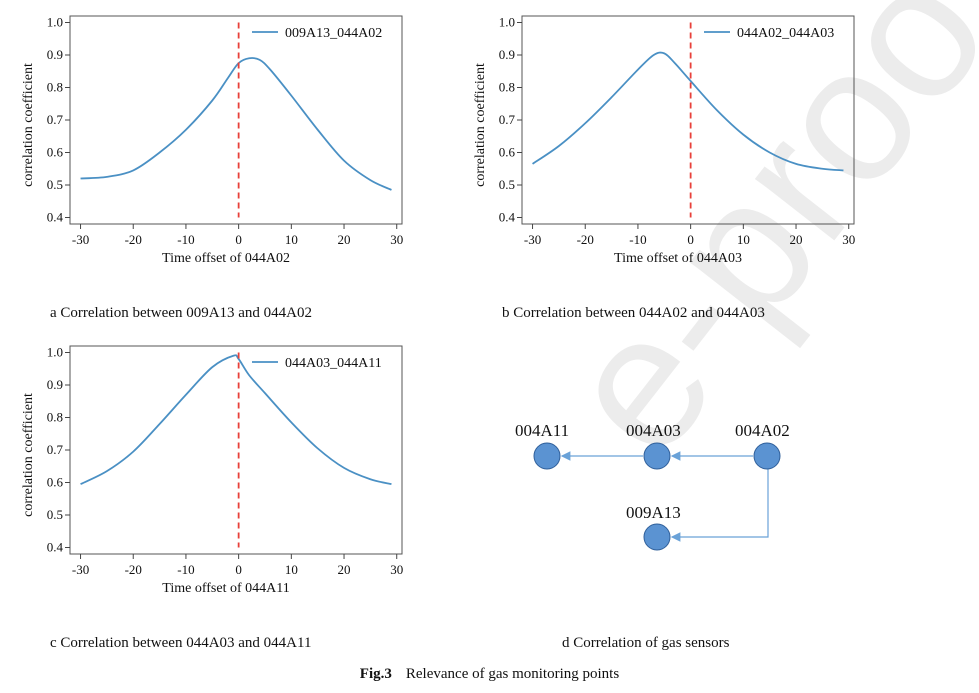  What do you see at coordinates (226, 258) in the screenshot?
I see `x-axis-label: Time offset of 044A02` at bounding box center [226, 258].